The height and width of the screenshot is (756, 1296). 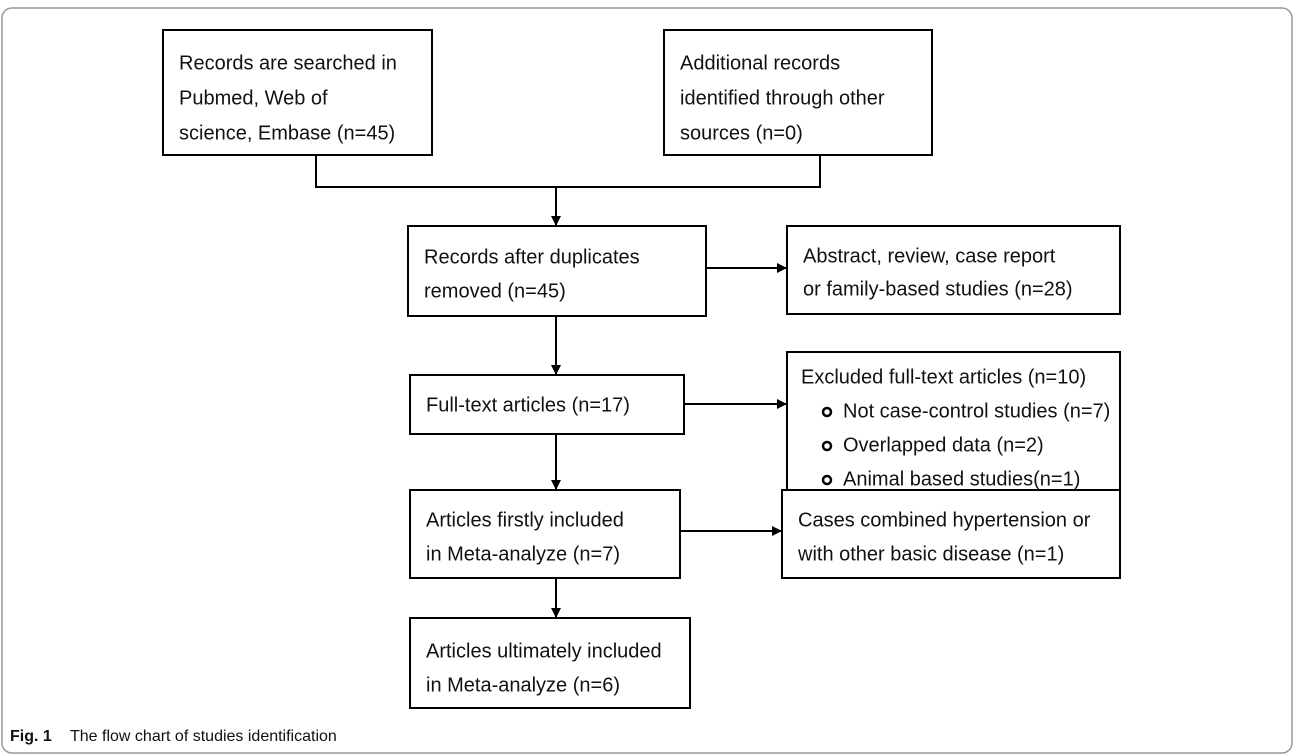 I want to click on merge-line, so click(x=568, y=171).